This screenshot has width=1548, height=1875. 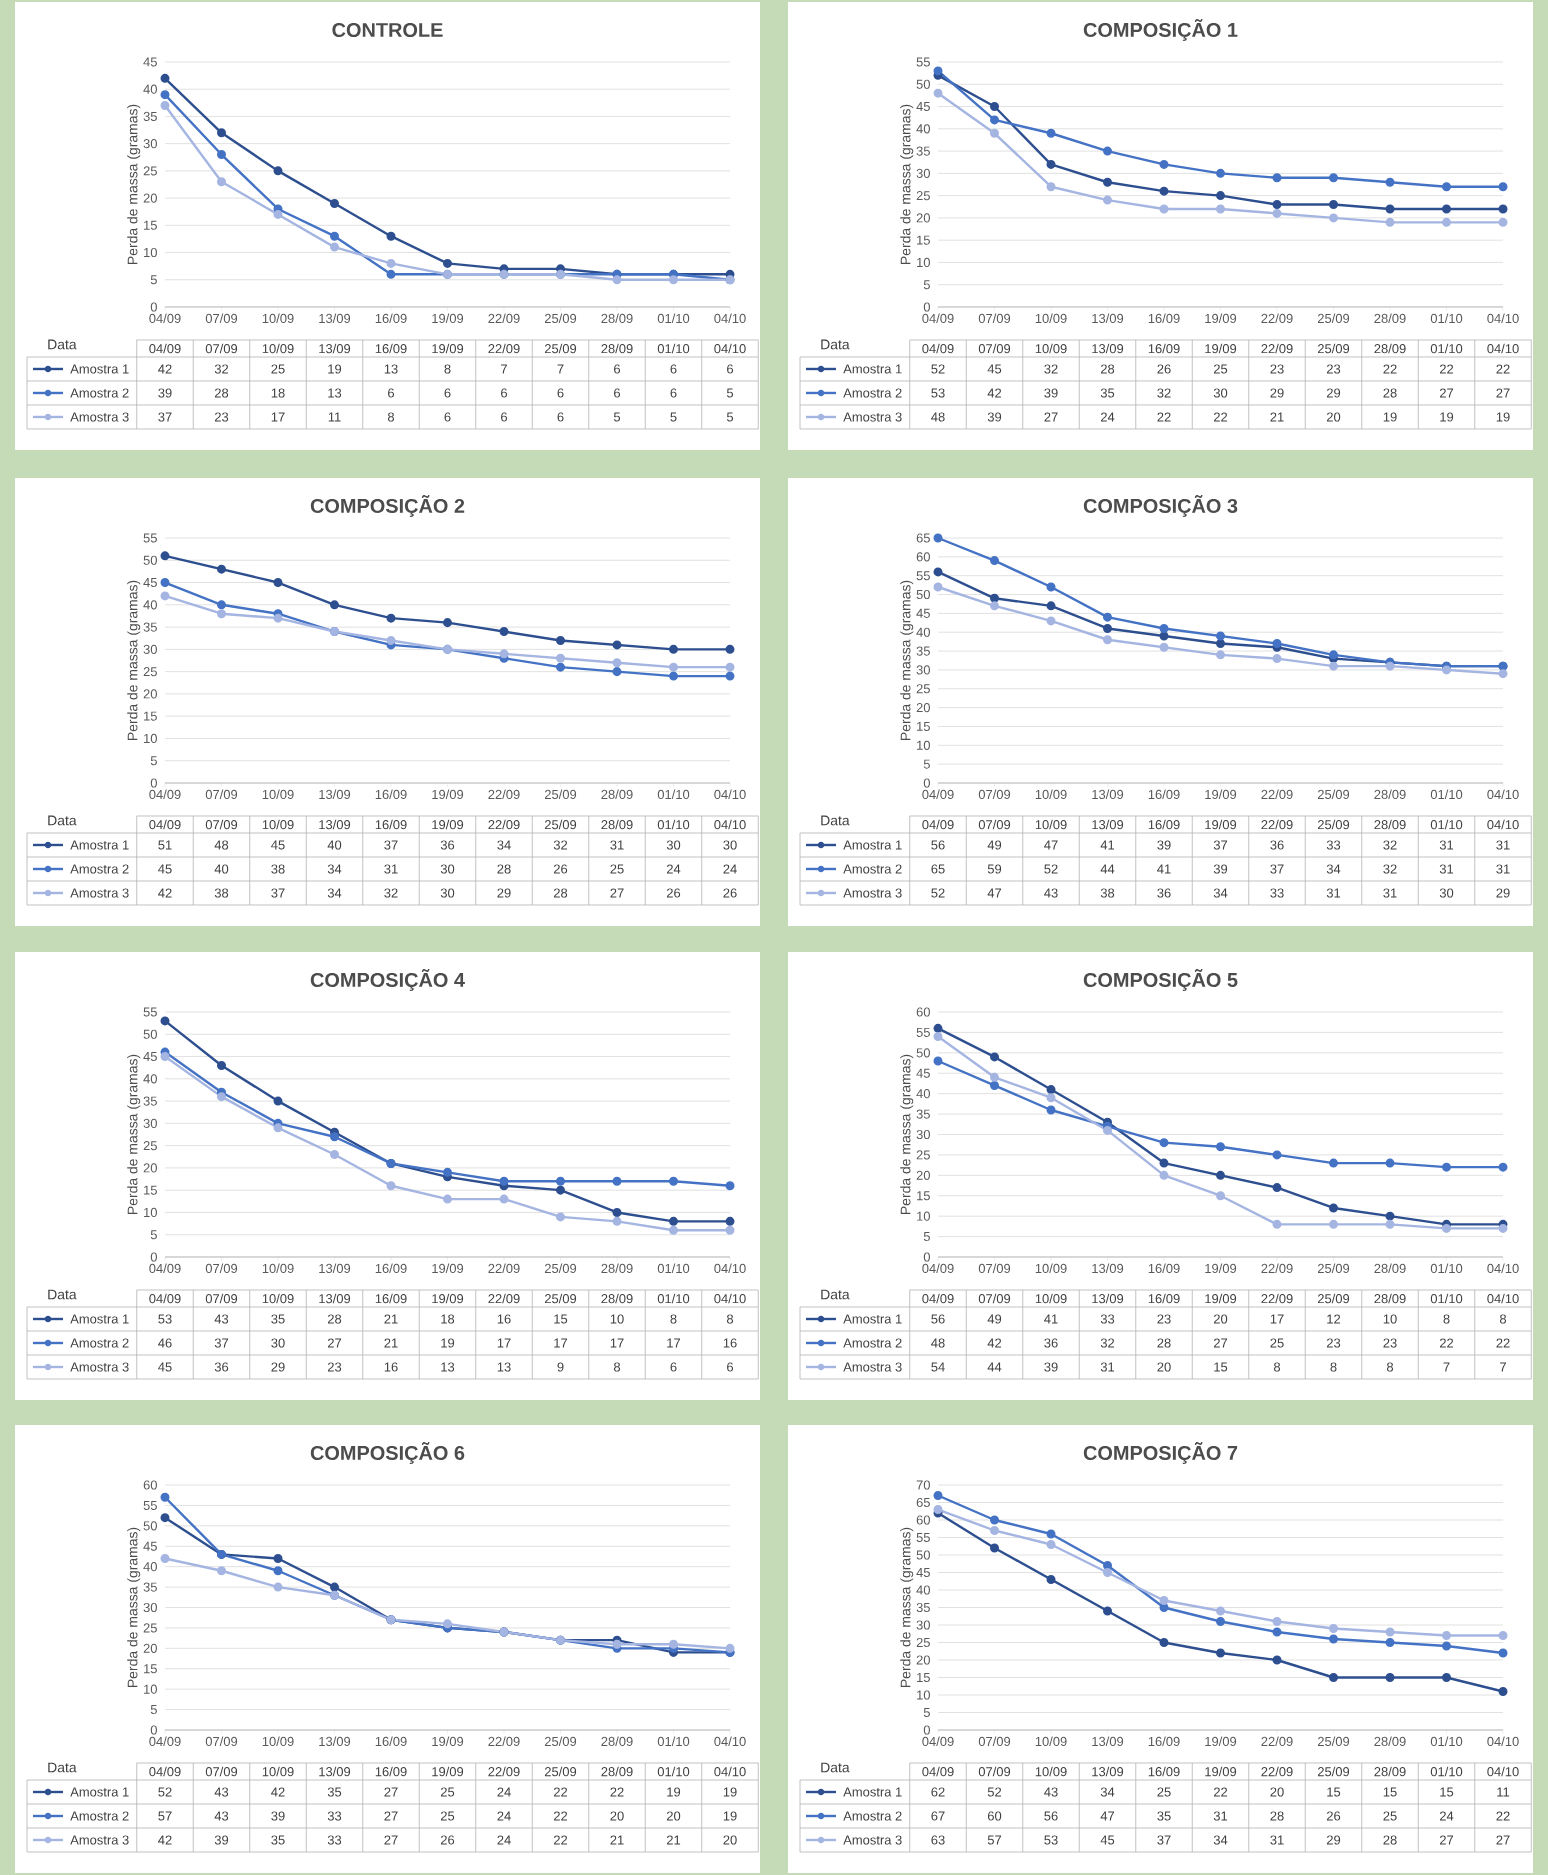 I want to click on data-label: 28, so click(x=1164, y=1343).